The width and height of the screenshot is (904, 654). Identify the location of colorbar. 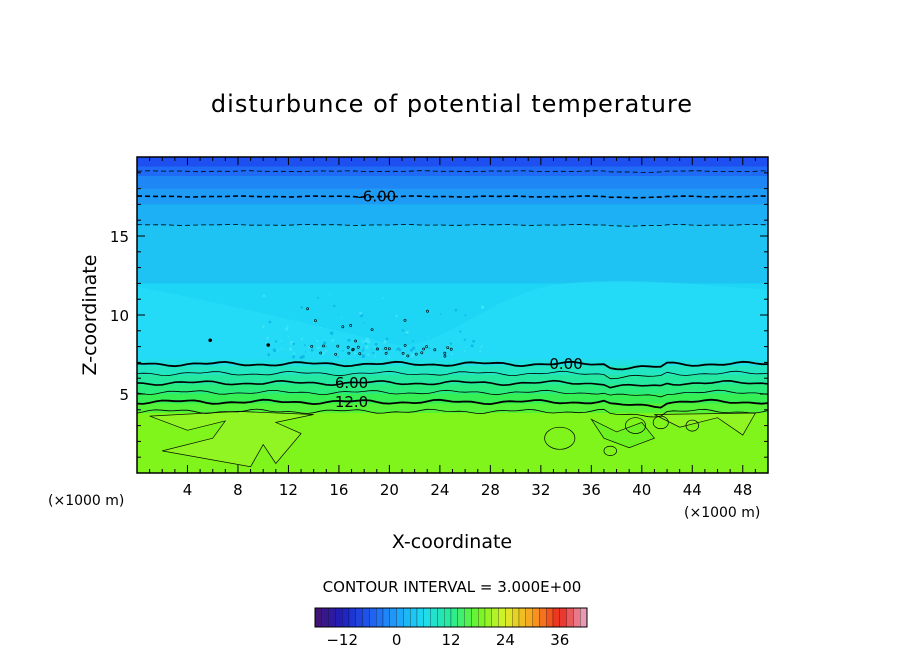
(451, 617).